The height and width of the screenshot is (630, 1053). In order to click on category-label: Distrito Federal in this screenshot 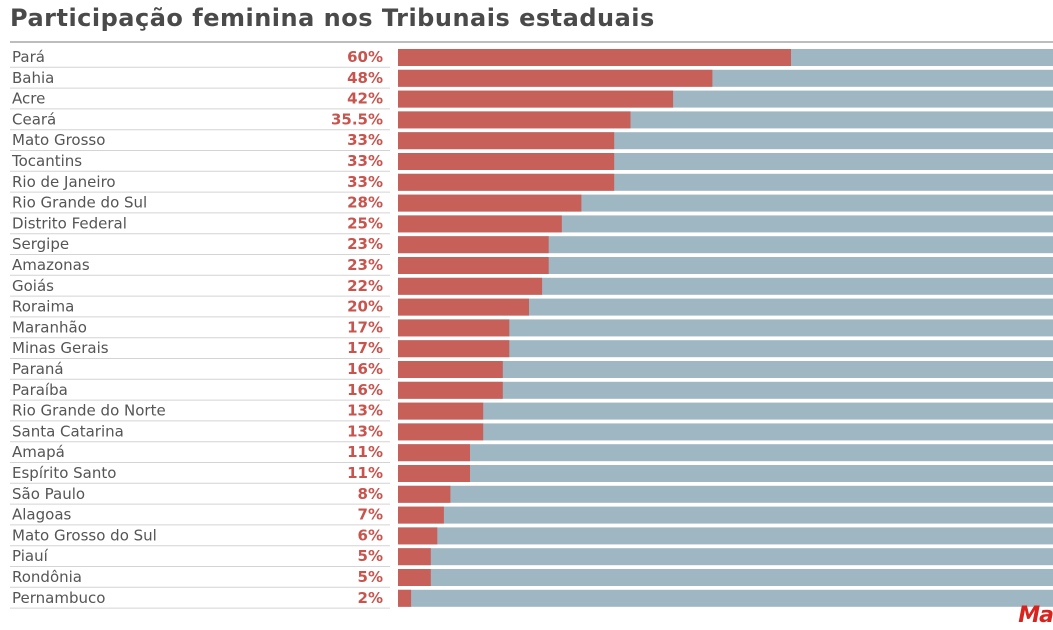, I will do `click(69, 223)`.